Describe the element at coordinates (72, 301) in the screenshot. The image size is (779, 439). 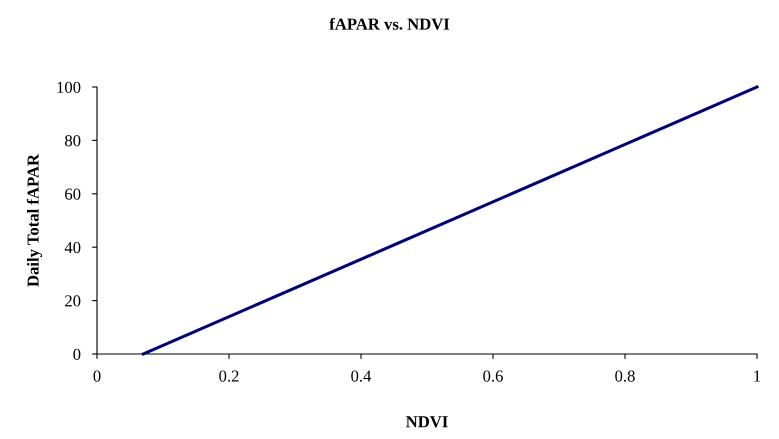
I see `y-tick-label: 20` at that location.